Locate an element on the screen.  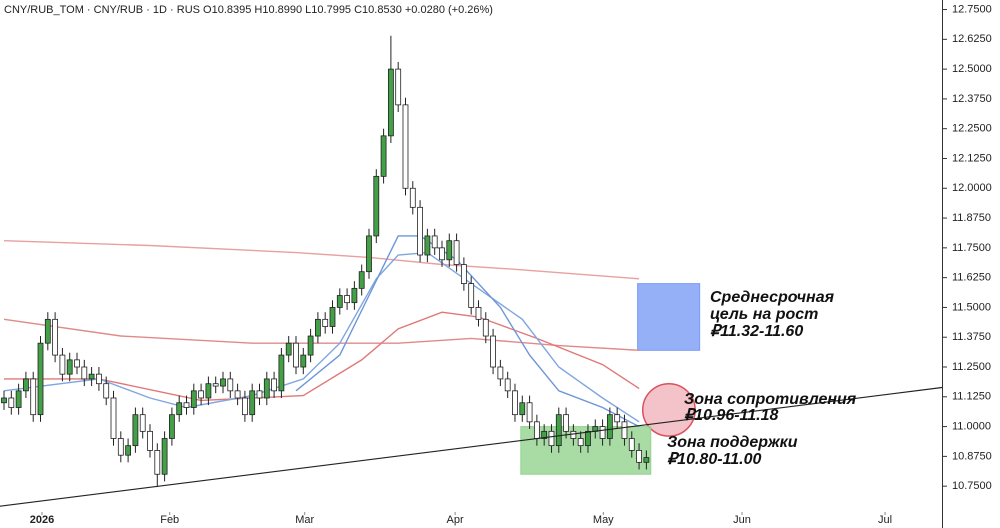
x-tick-label: Jun is located at coordinates (742, 520).